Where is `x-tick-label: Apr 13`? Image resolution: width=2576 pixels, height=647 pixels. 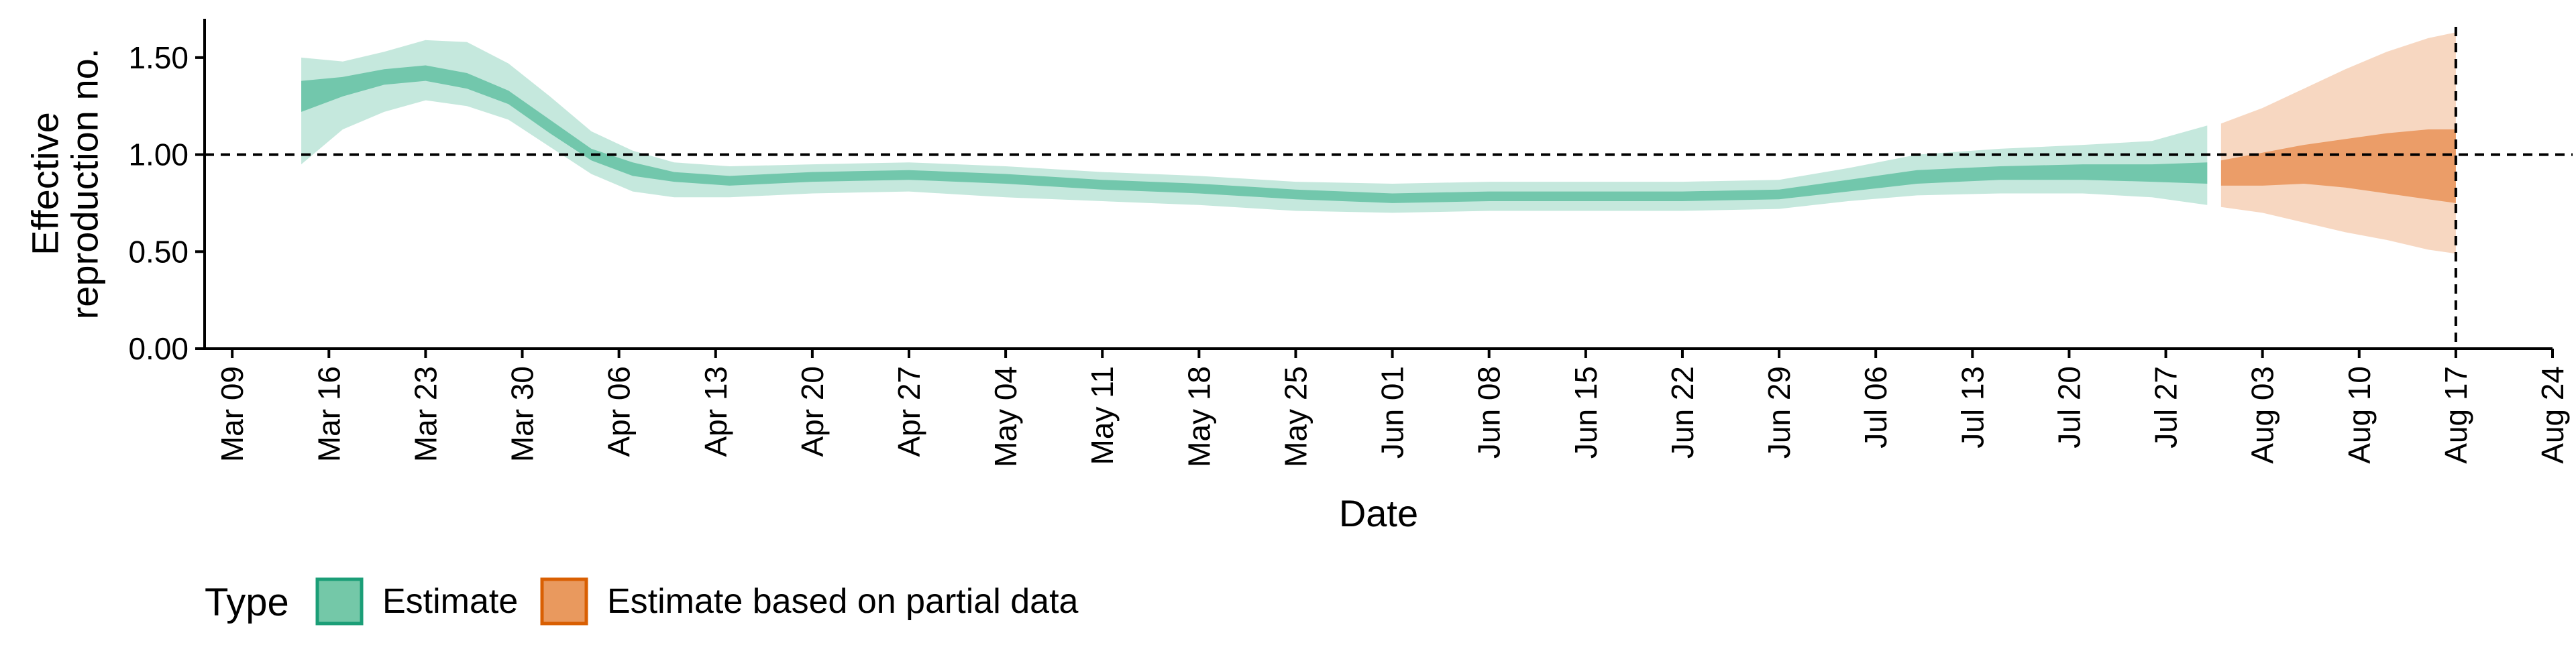
x-tick-label: Apr 13 is located at coordinates (715, 411).